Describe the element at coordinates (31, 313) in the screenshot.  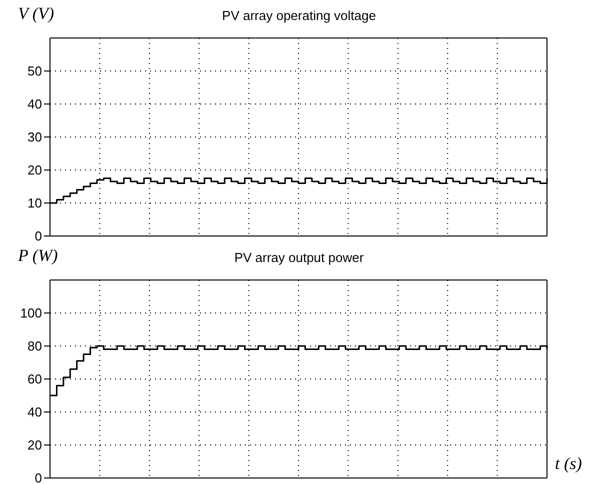
I see `y-tick-label: 100` at that location.